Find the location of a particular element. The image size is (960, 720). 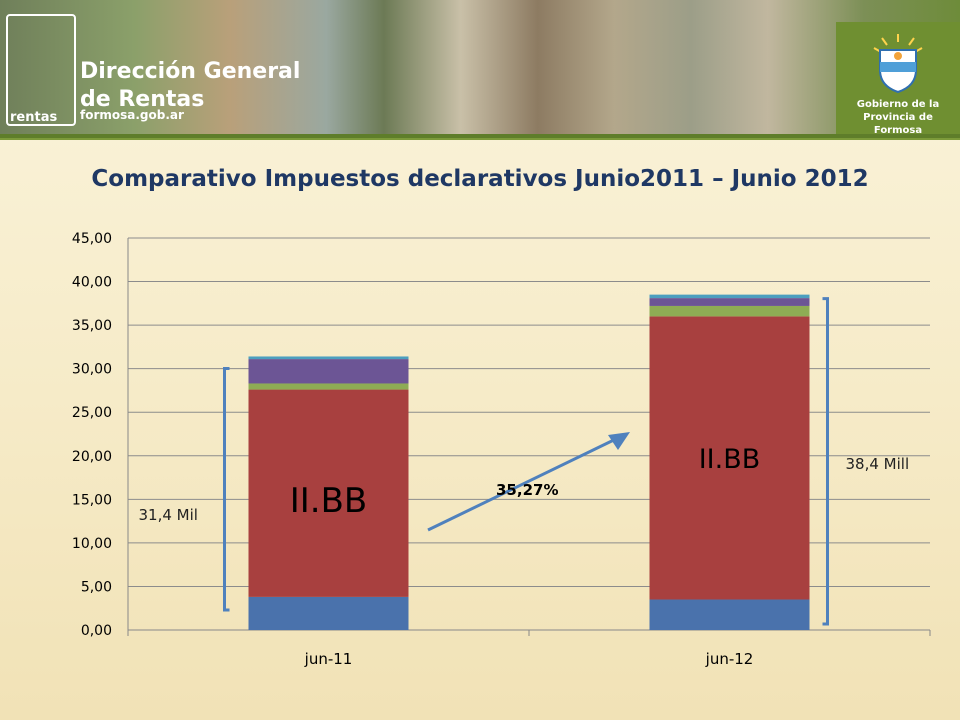

left-total-label: 31,4 Mil is located at coordinates (168, 515).